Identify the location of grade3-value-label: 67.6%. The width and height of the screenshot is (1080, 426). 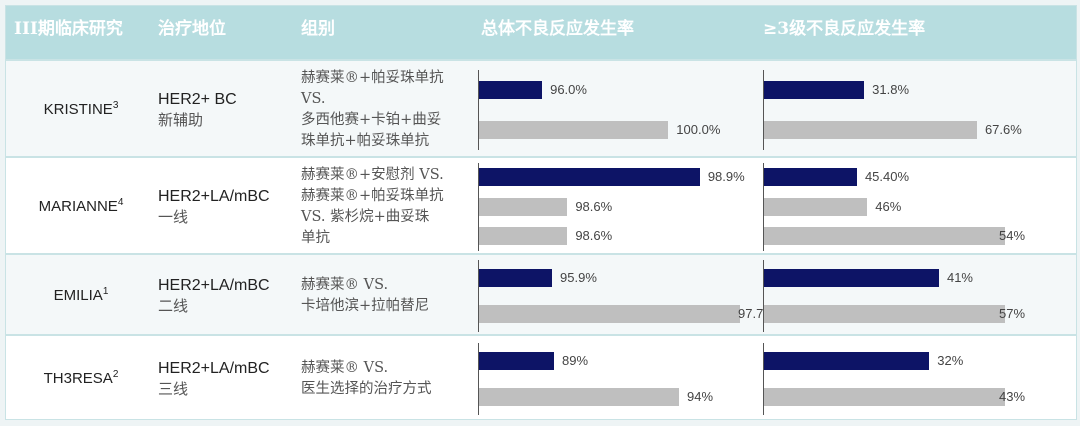
(1003, 129).